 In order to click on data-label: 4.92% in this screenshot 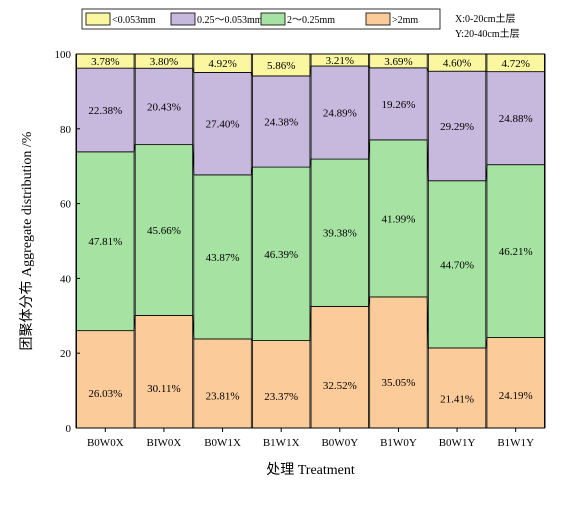, I will do `click(222, 64)`.